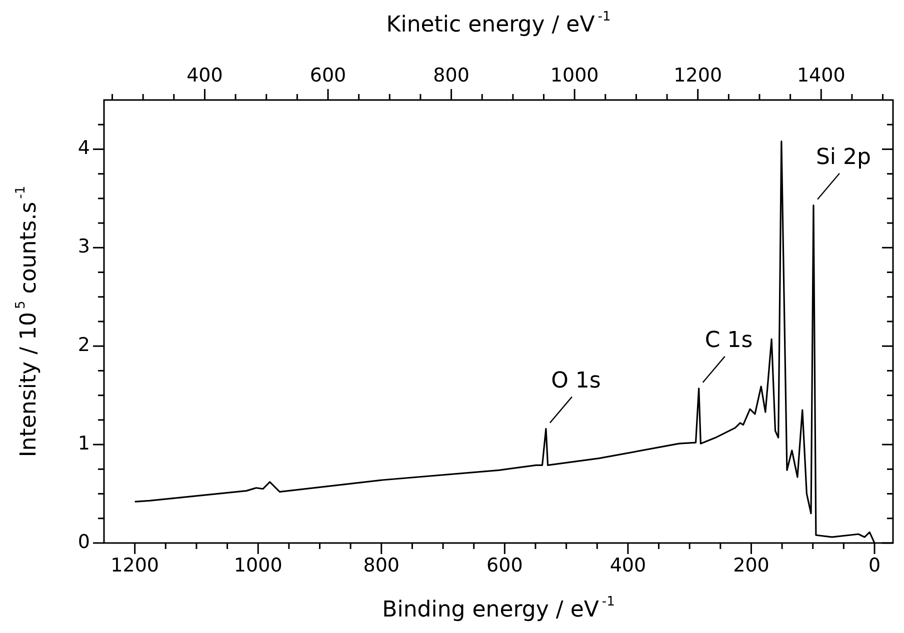 The height and width of the screenshot is (633, 904). I want to click on x-tick-label: 400, so click(628, 565).